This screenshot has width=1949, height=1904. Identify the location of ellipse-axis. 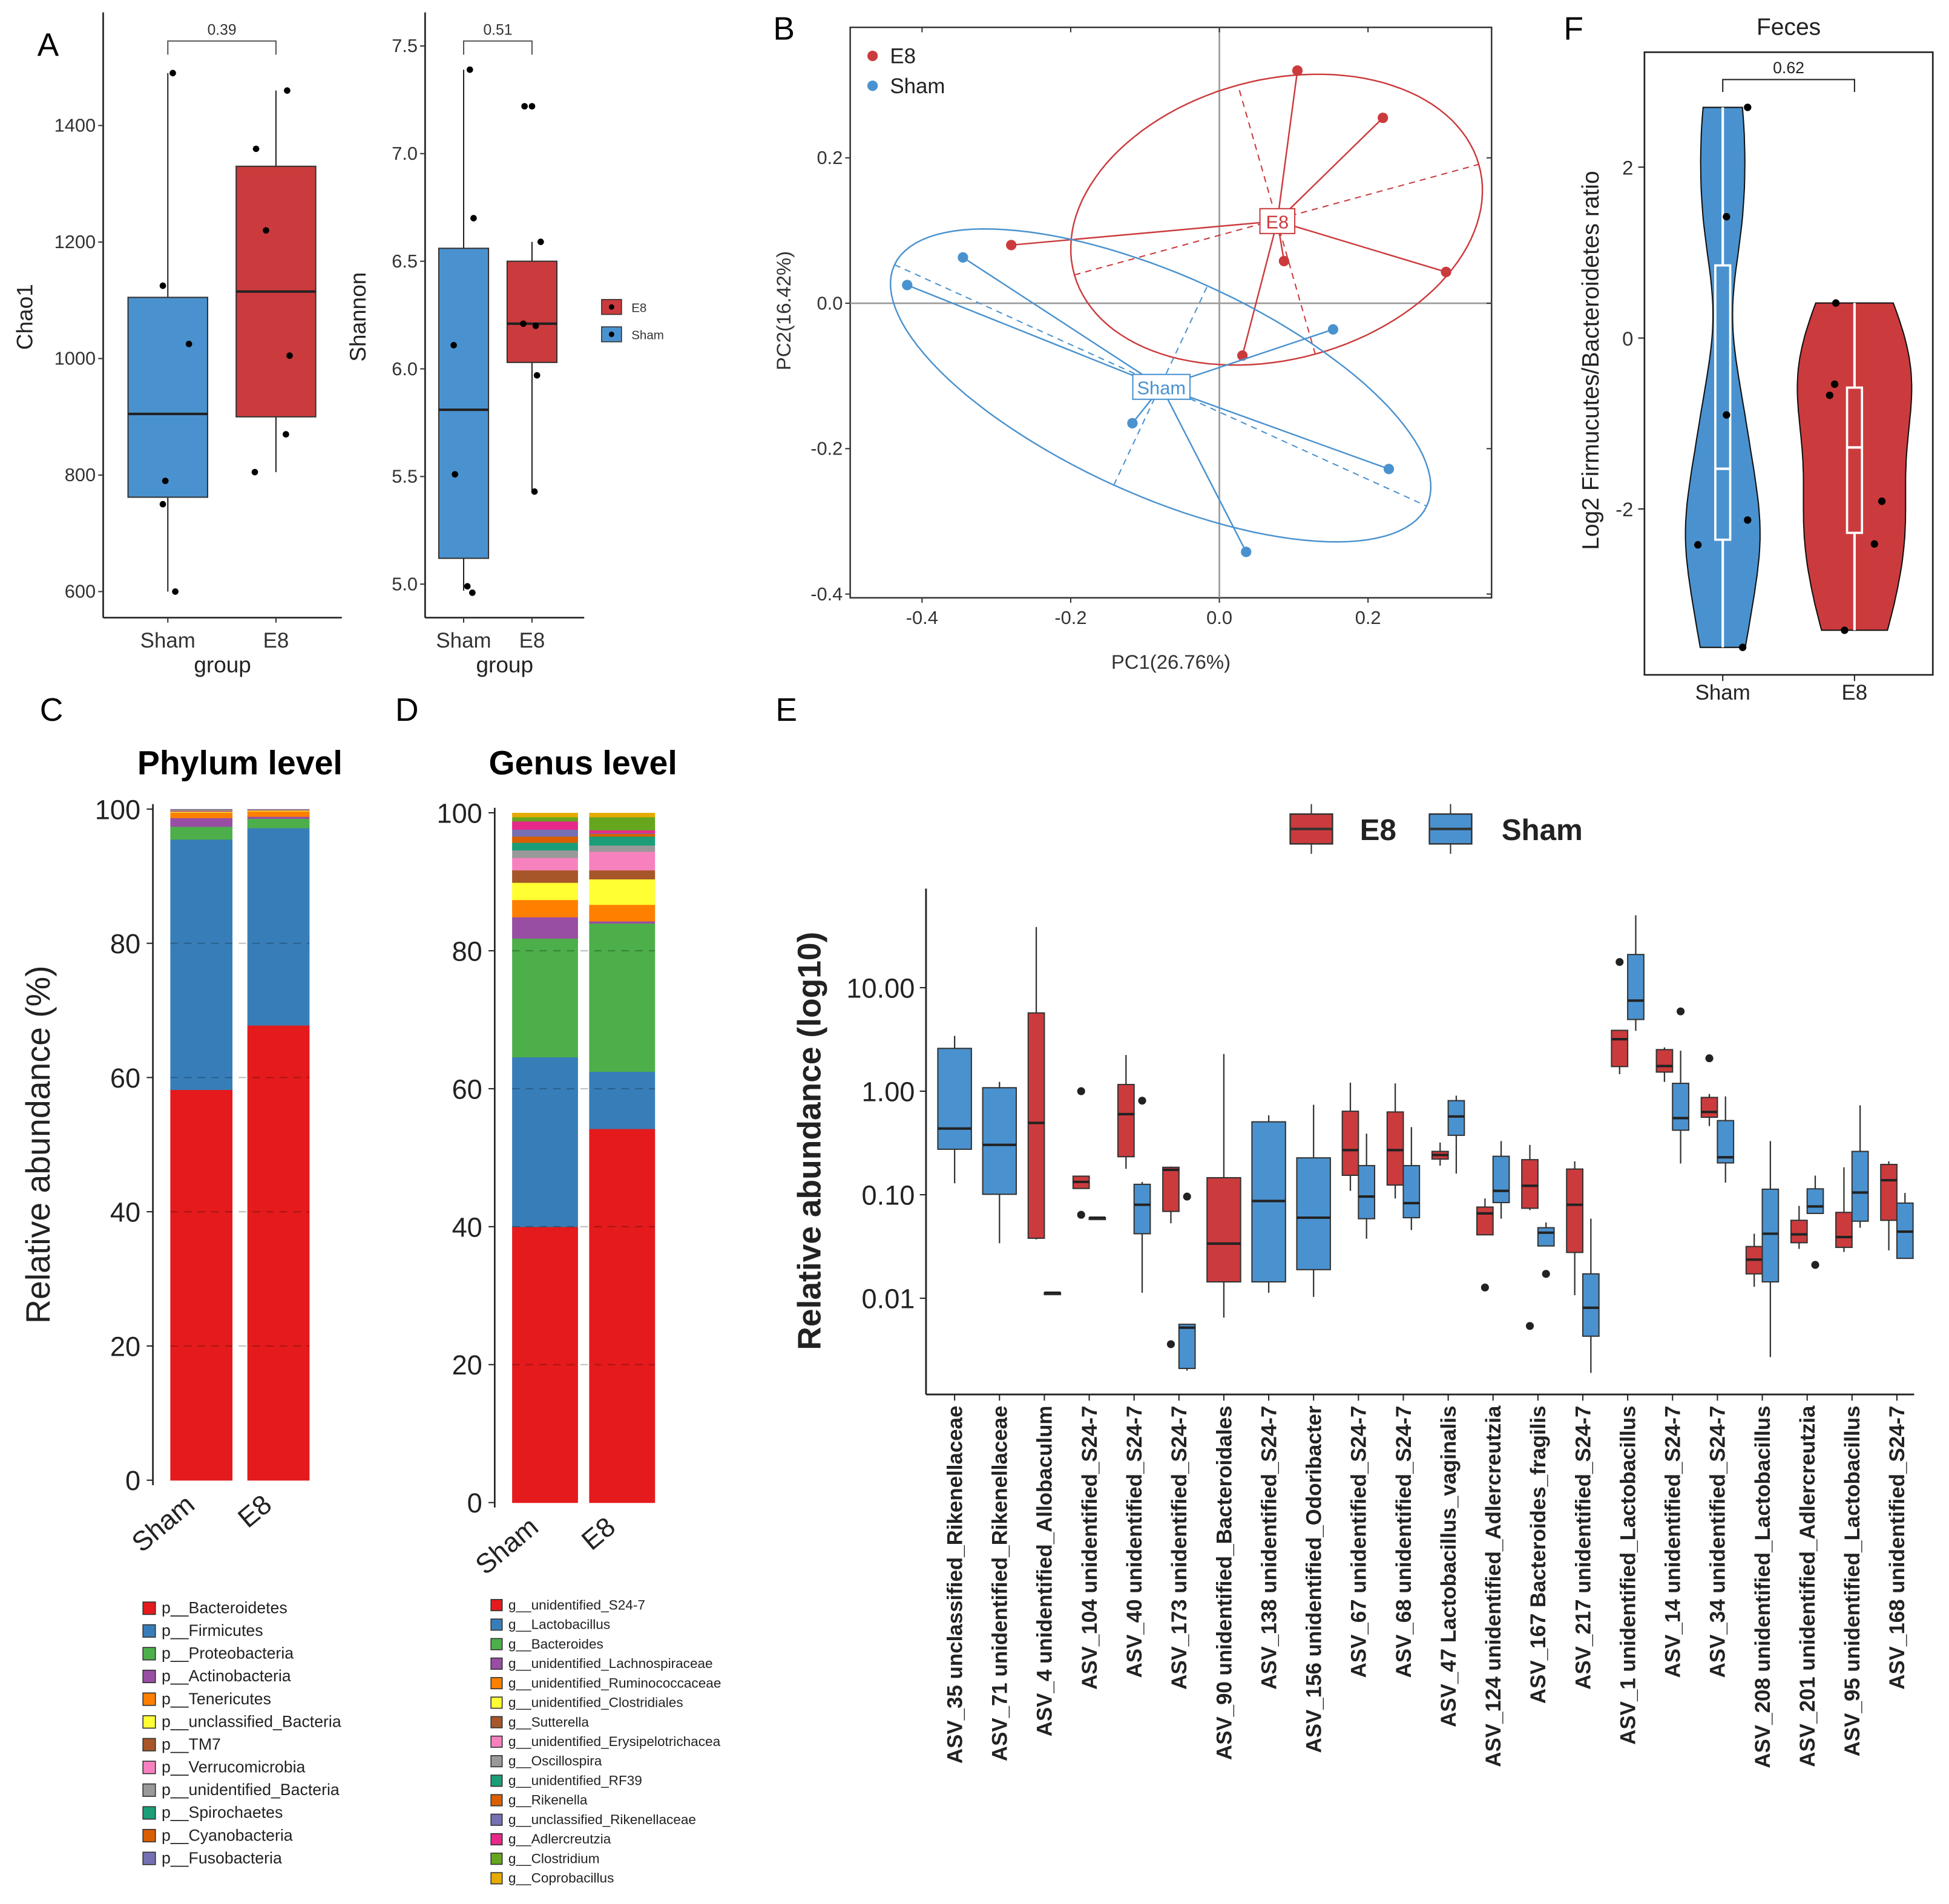
(1160, 385).